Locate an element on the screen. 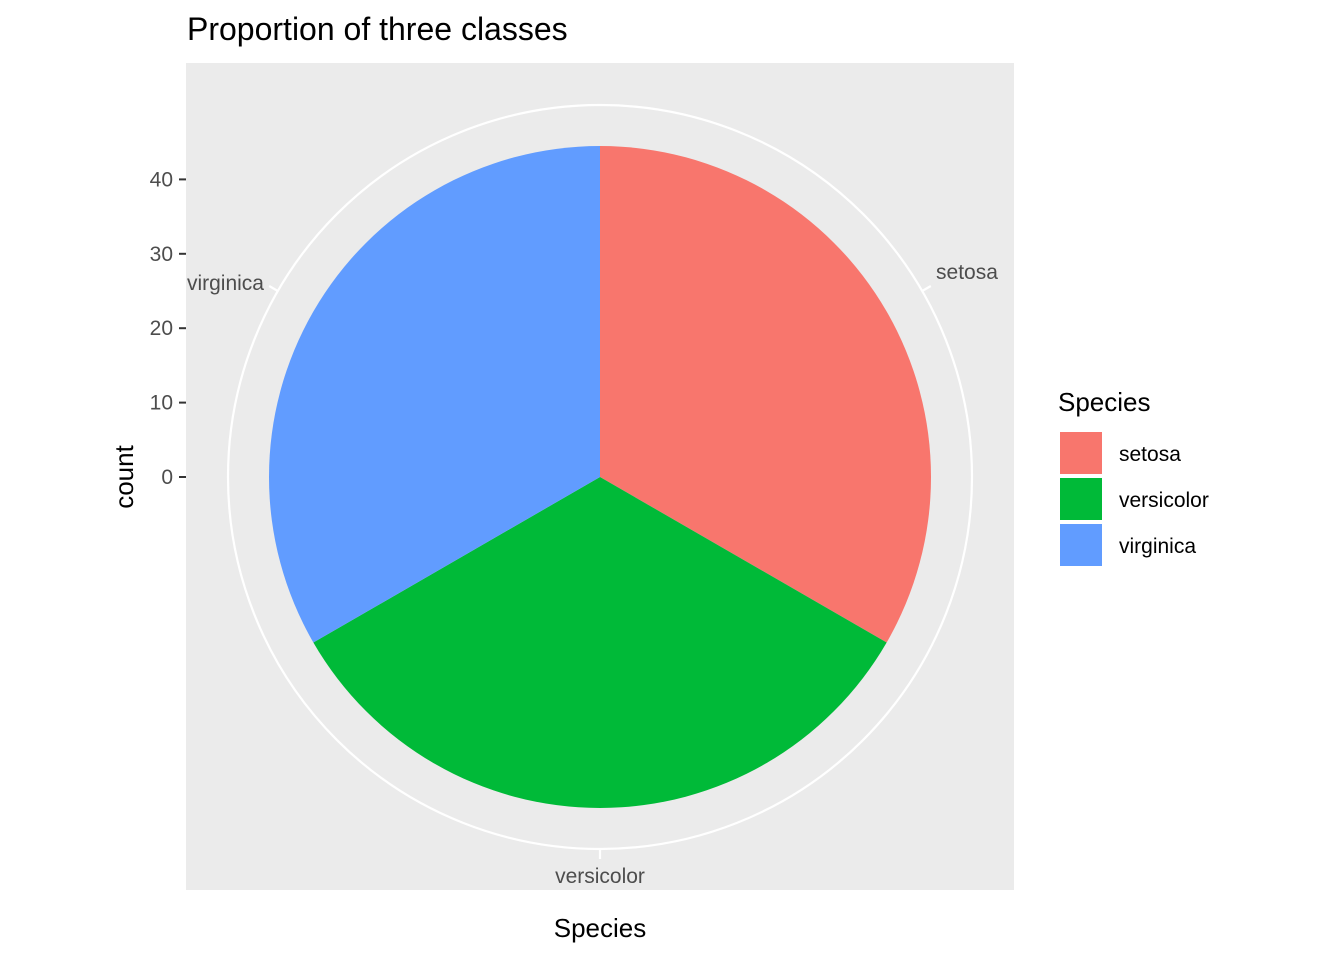 The width and height of the screenshot is (1344, 960). y-tick-label-20: 20 is located at coordinates (161, 328).